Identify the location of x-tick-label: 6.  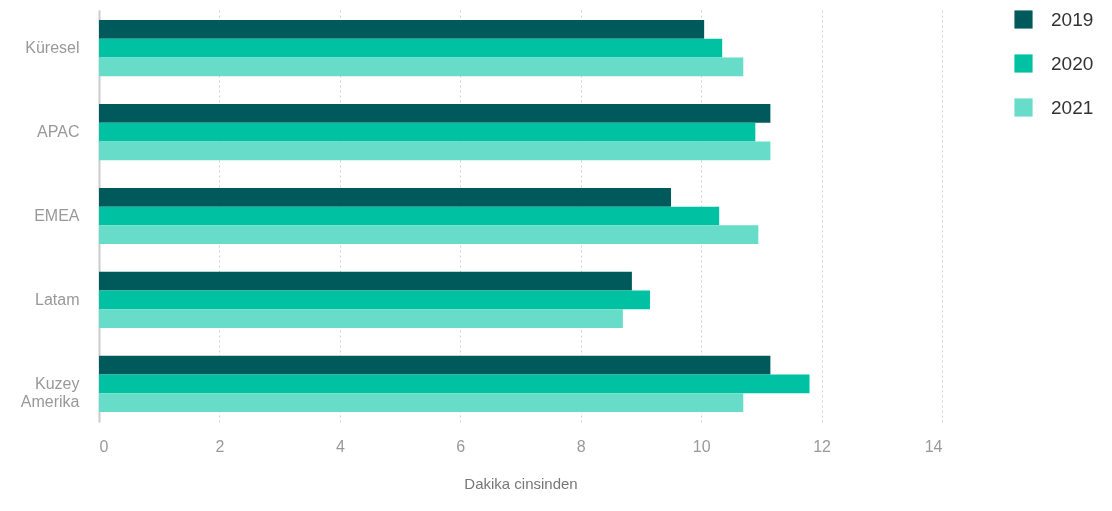
(461, 446).